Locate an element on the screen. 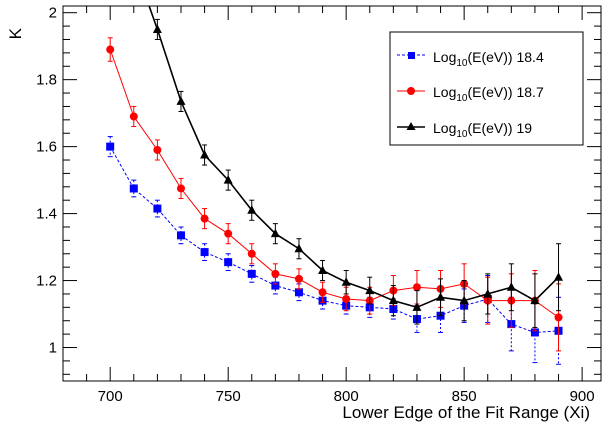 This screenshot has height=435, width=602. y-tick-label: 1.2 is located at coordinates (46, 281).